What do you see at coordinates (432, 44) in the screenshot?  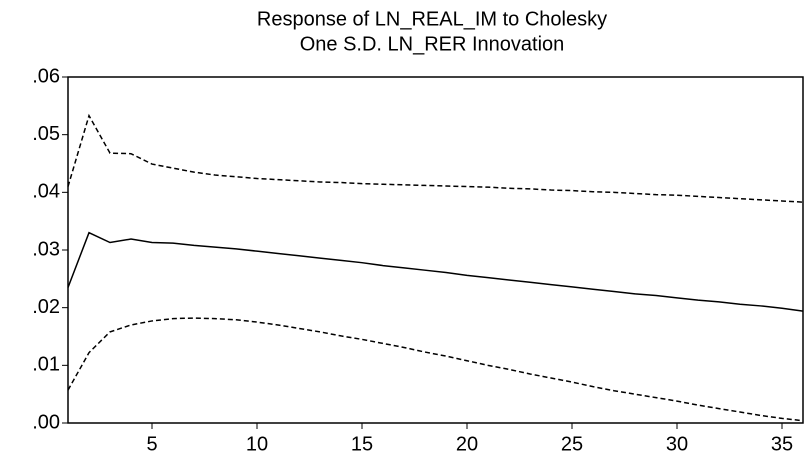 I see `chart-title: One S.D. LN_RER Innovation` at bounding box center [432, 44].